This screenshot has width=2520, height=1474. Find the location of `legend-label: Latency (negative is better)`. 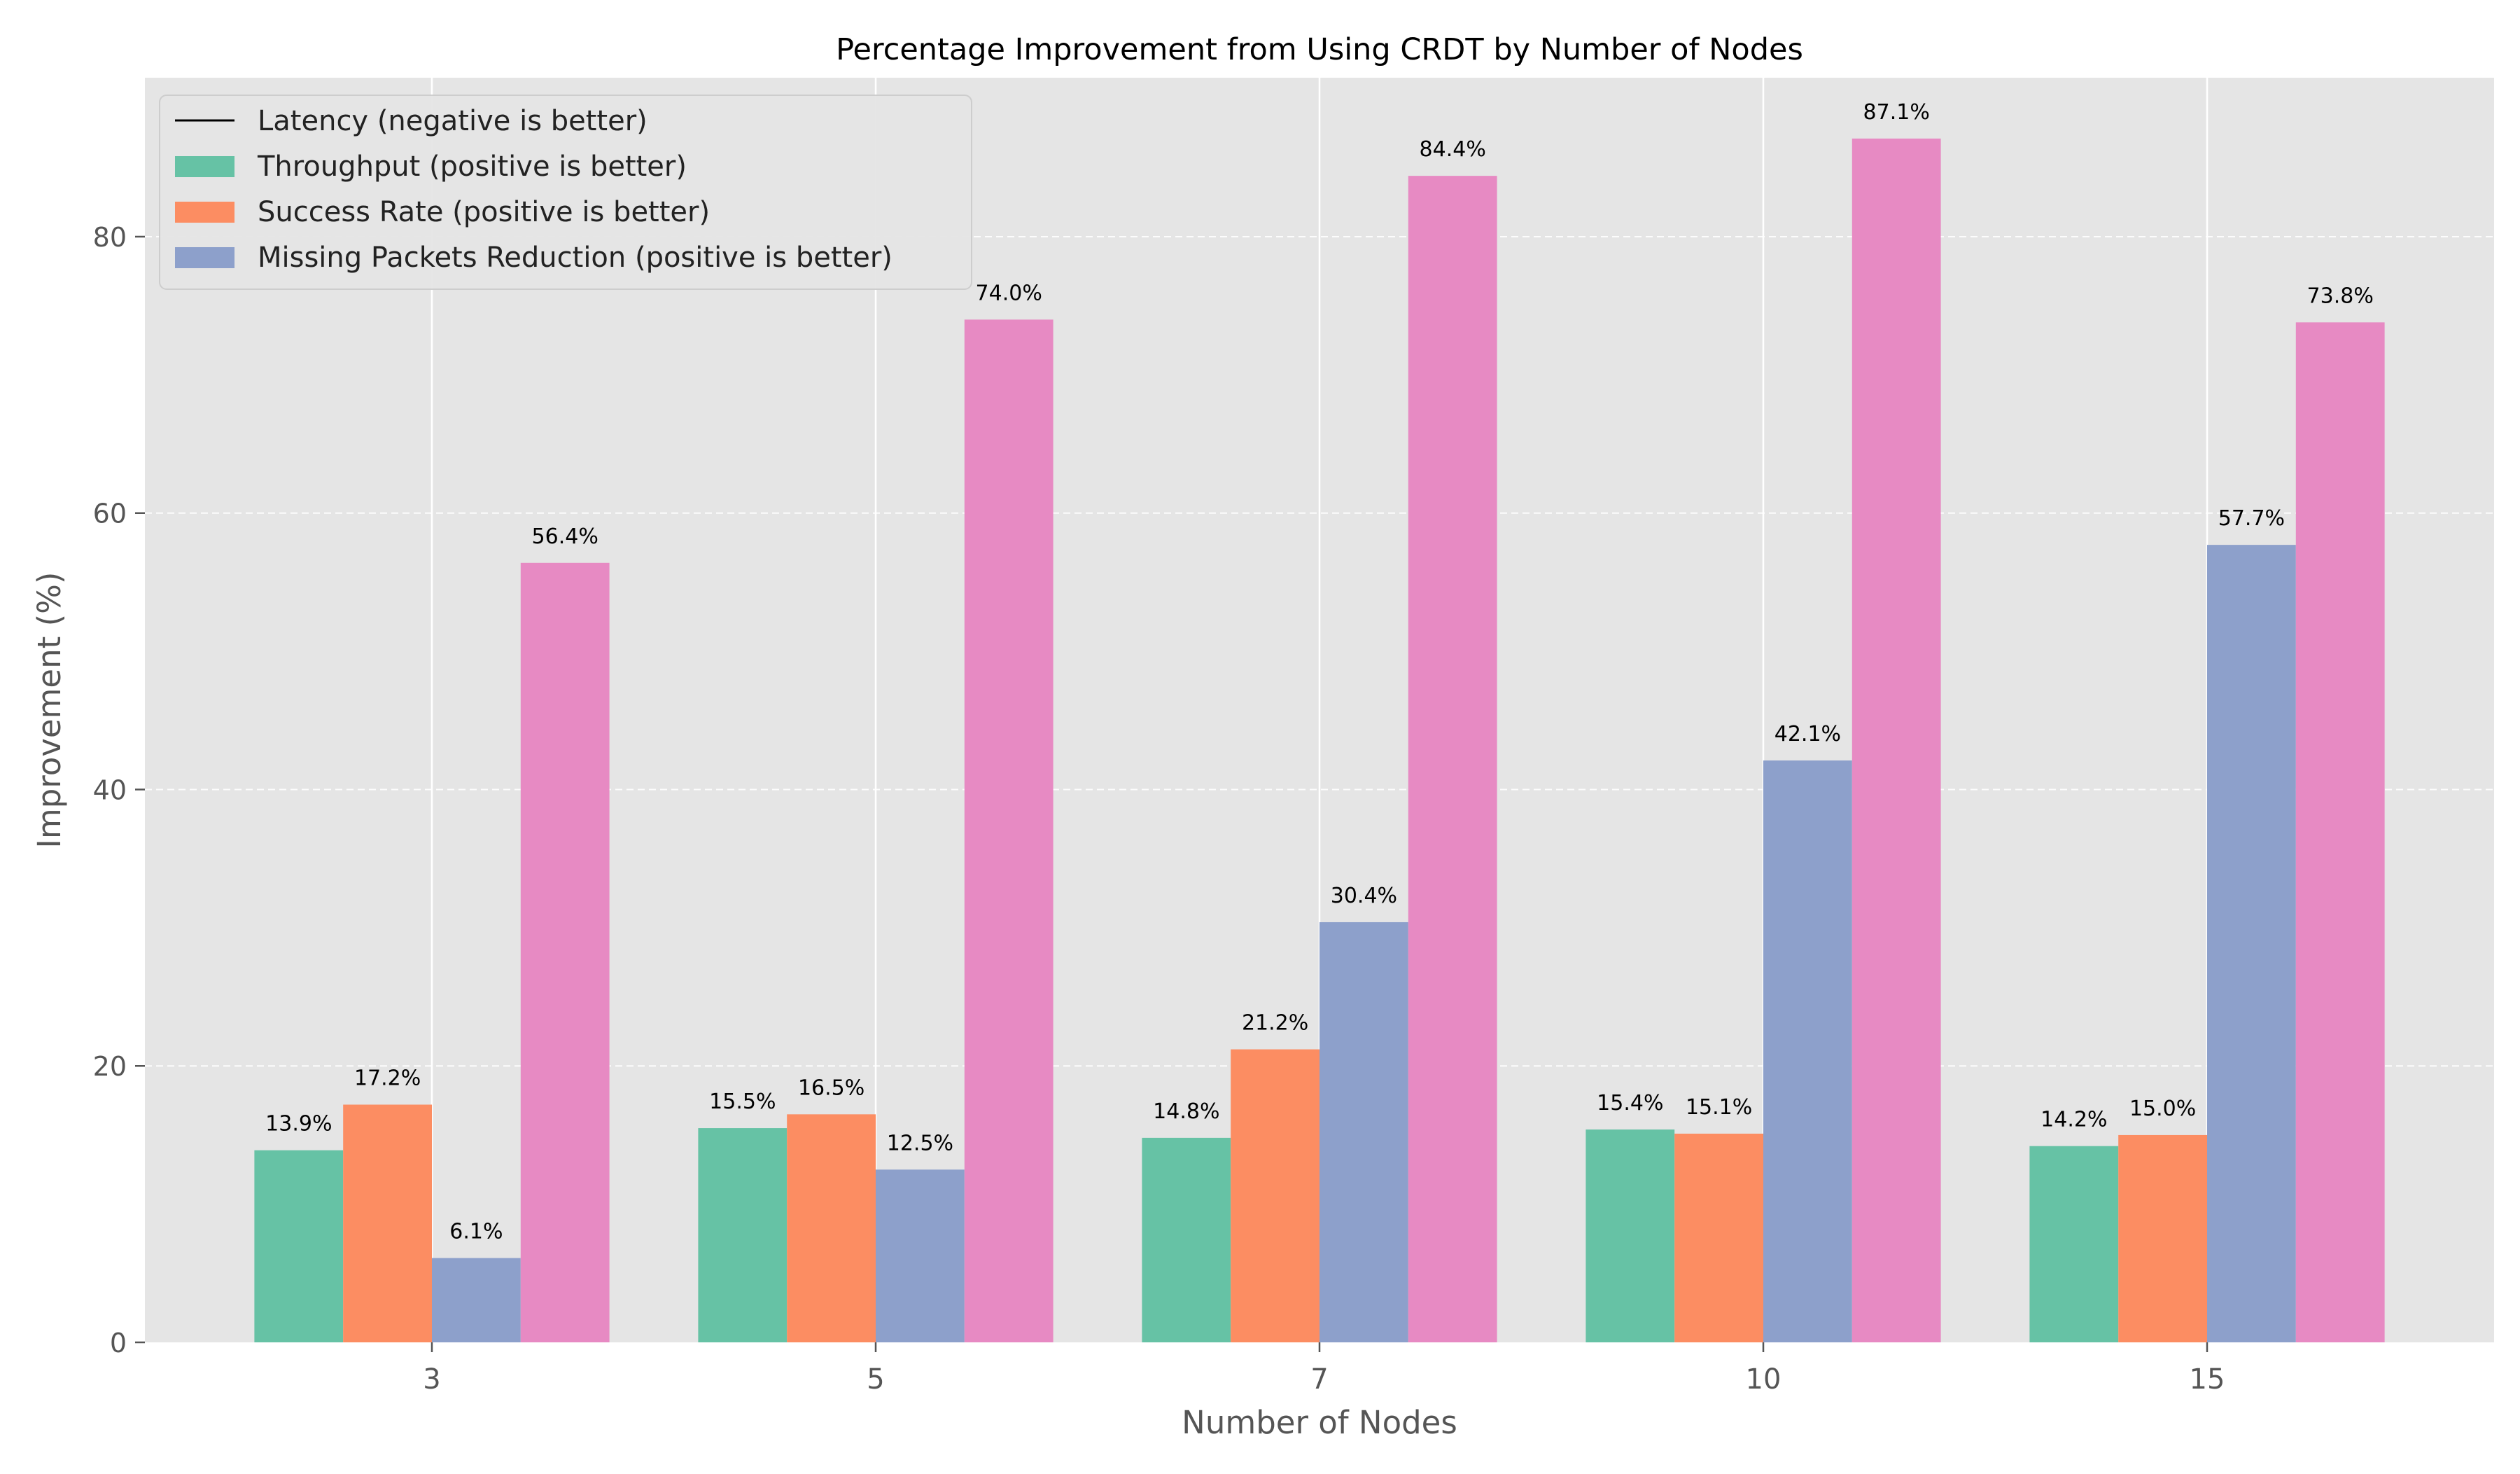

legend-label: Latency (negative is better) is located at coordinates (453, 121).